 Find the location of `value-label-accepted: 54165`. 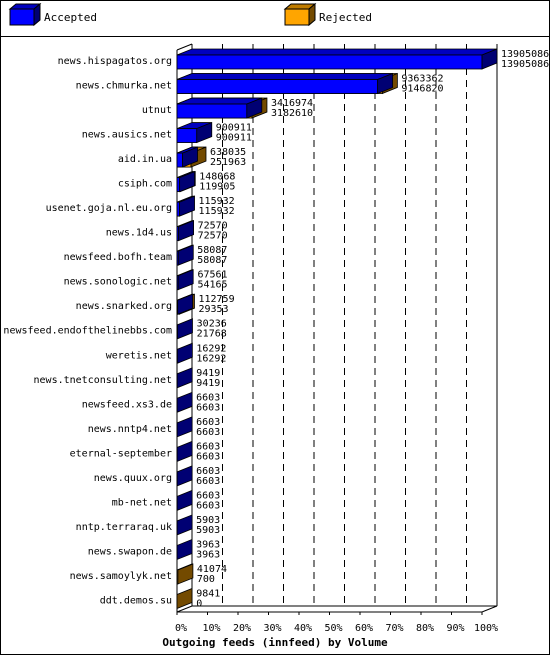

value-label-accepted: 54165 is located at coordinates (212, 285).